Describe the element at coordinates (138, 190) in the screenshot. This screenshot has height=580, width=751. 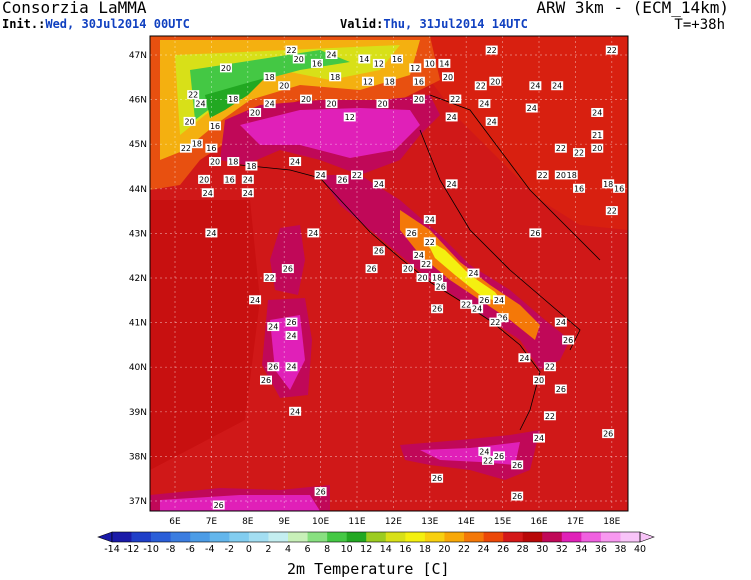
I see `lat-tick-label: 44N` at that location.